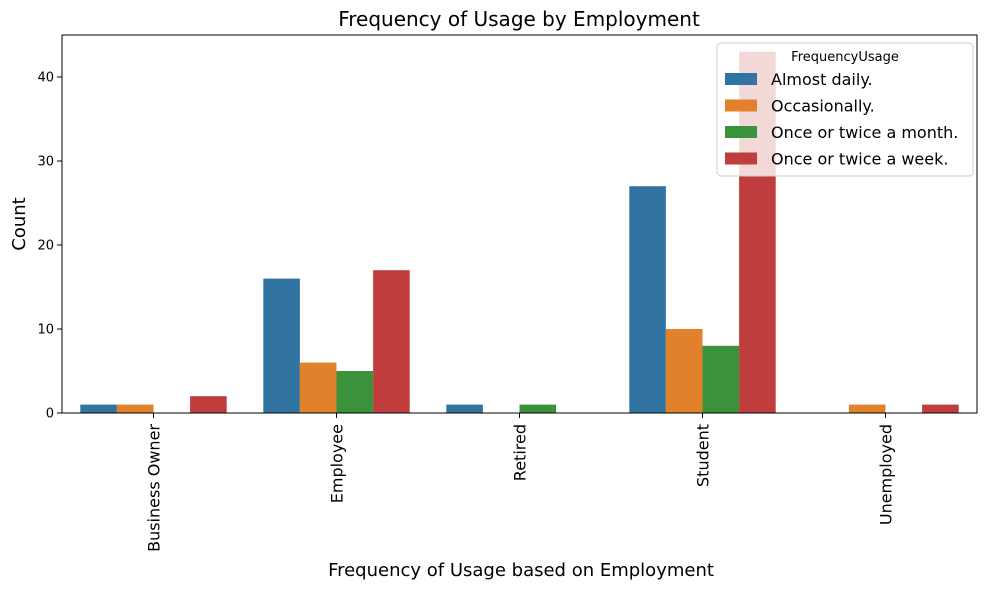 The width and height of the screenshot is (989, 590). Describe the element at coordinates (45, 162) in the screenshot. I see `y-tick-label: 30` at that location.